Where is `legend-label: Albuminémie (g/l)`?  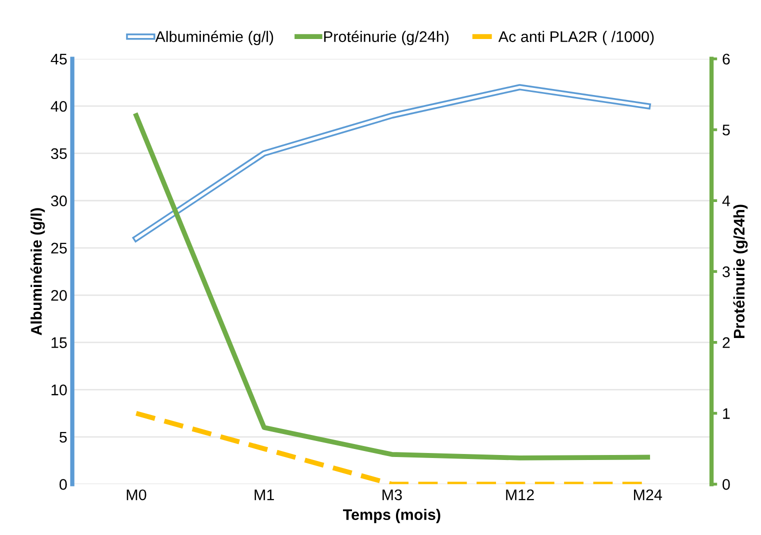 legend-label: Albuminémie (g/l) is located at coordinates (214, 38).